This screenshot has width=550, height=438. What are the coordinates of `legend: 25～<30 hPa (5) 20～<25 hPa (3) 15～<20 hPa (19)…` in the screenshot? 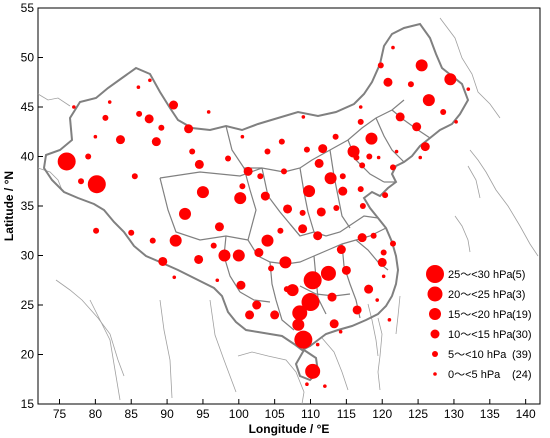 It's located at (477, 322).